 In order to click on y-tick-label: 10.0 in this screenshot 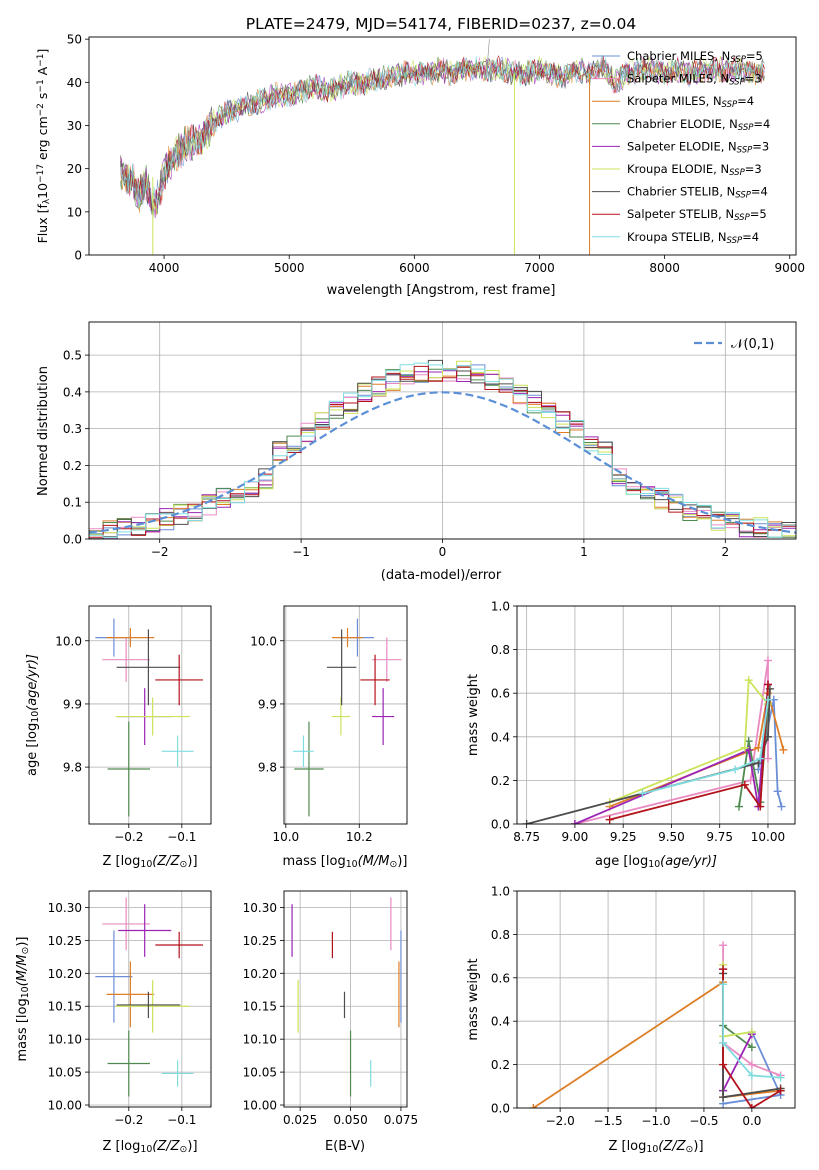, I will do `click(68, 641)`.